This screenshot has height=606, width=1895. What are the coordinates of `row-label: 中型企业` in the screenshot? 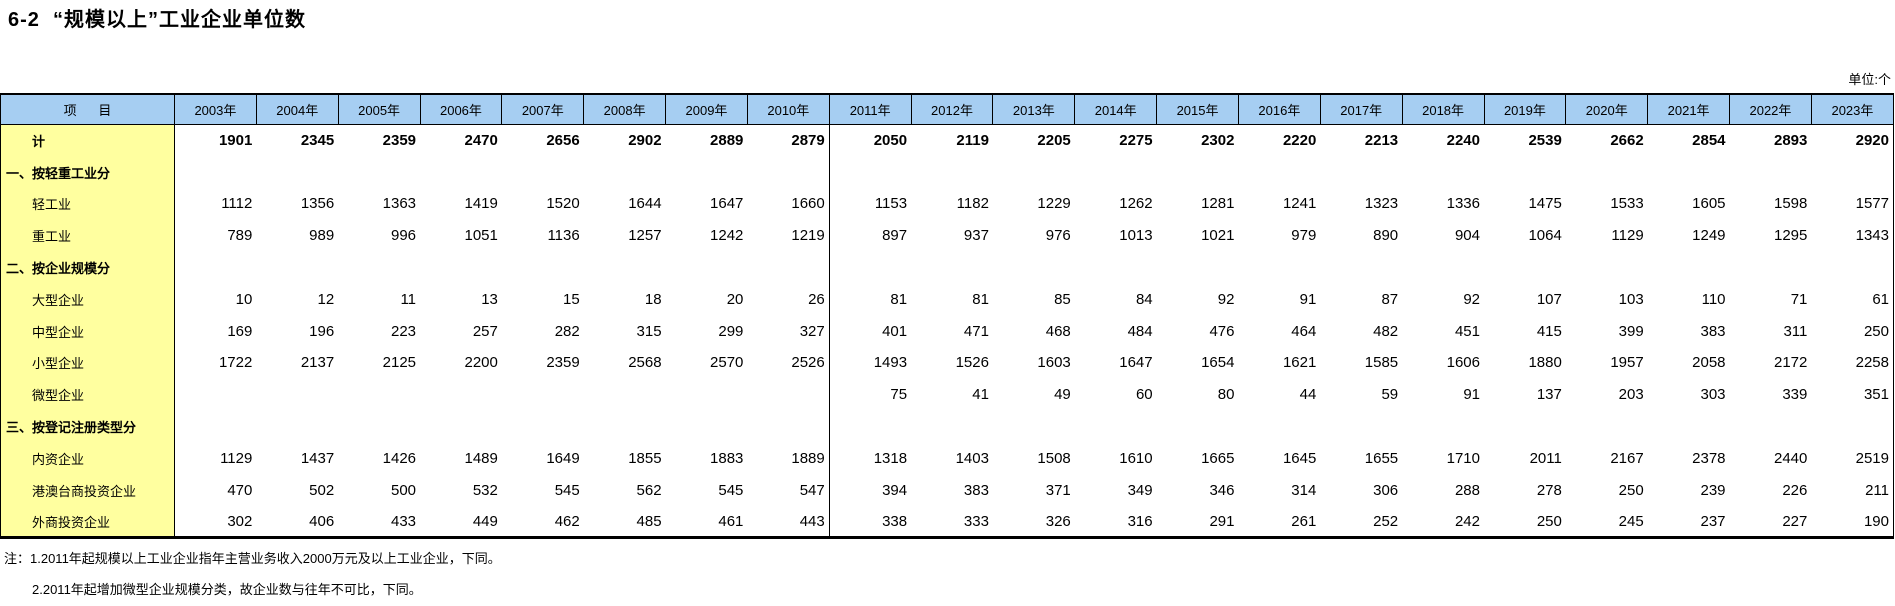 It's located at (87, 331).